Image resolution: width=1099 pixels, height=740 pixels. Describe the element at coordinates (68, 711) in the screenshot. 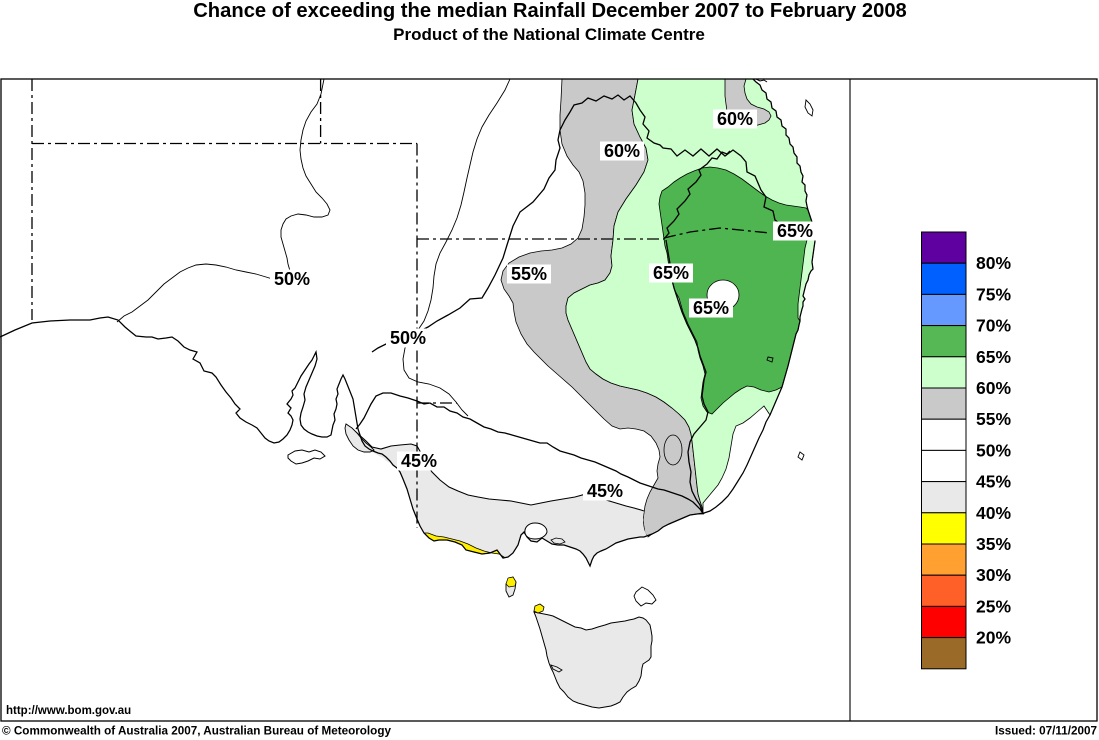

I see `svg-text: http://www.bom.gov.au` at that location.